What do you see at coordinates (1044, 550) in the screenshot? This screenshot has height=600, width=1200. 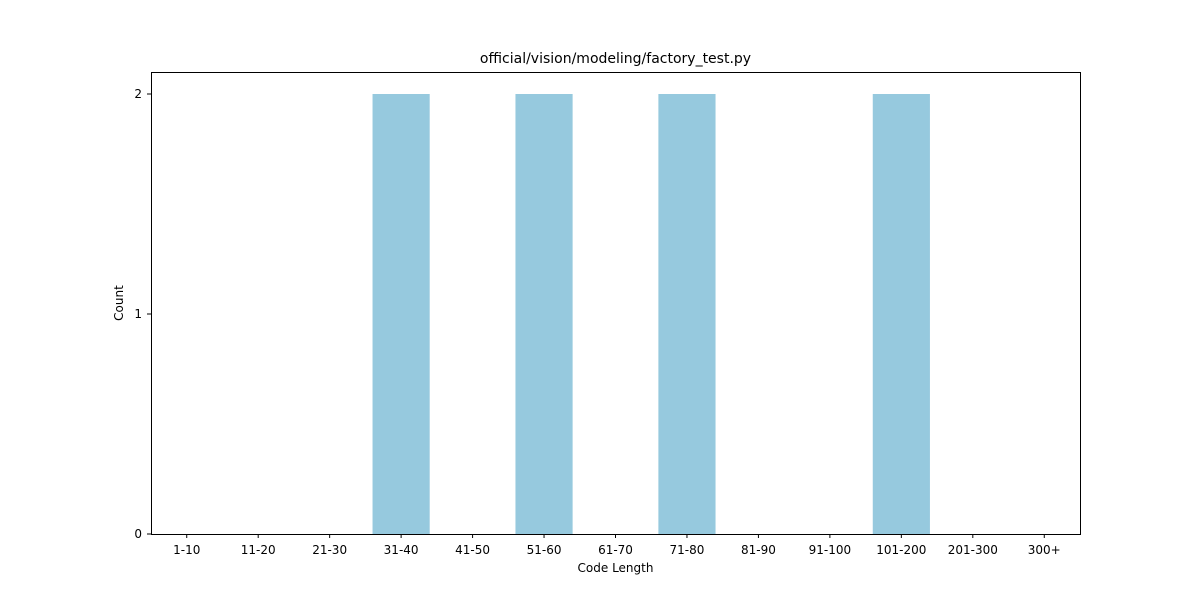 I see `x-tick-label: 300+` at bounding box center [1044, 550].